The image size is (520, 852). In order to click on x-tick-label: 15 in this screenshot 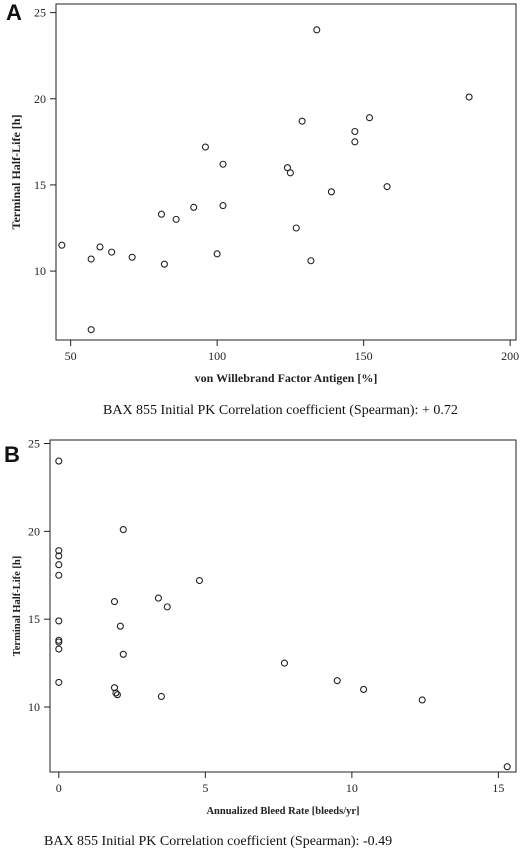, I will do `click(498, 788)`.